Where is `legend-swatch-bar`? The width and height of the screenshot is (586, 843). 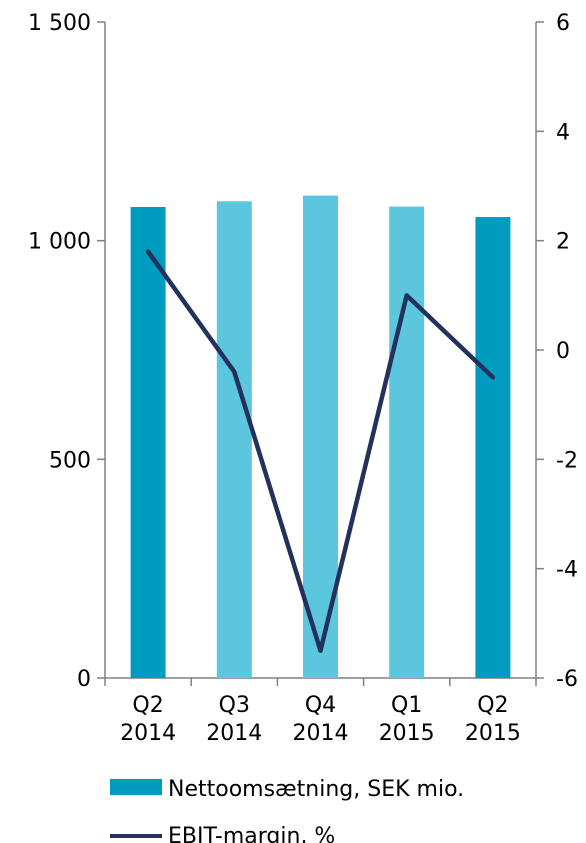 legend-swatch-bar is located at coordinates (136, 787).